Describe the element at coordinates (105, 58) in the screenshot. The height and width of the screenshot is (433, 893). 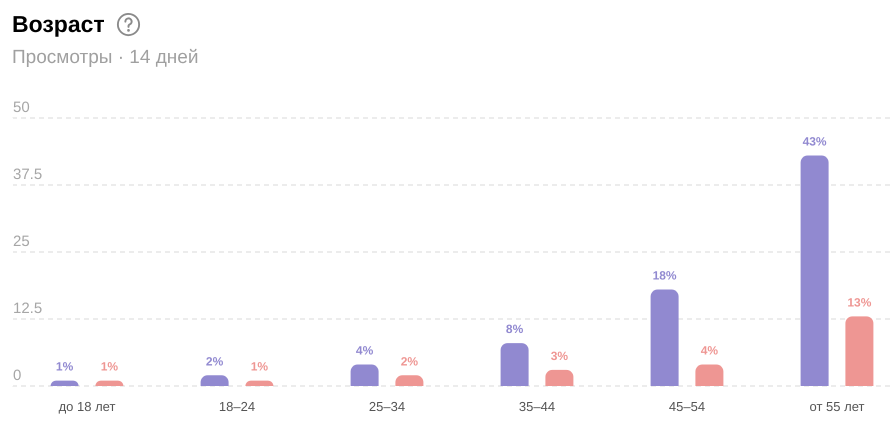
I see `chart-subtitle: Просмотры · 14 дней` at that location.